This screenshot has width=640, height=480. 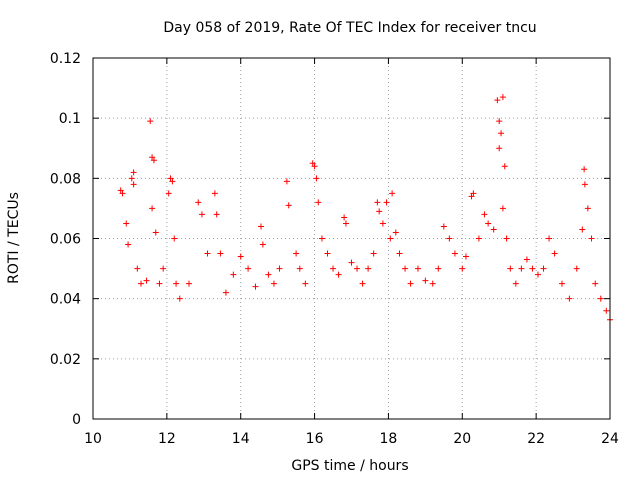 I want to click on x-tick-label: 20, so click(x=462, y=439).